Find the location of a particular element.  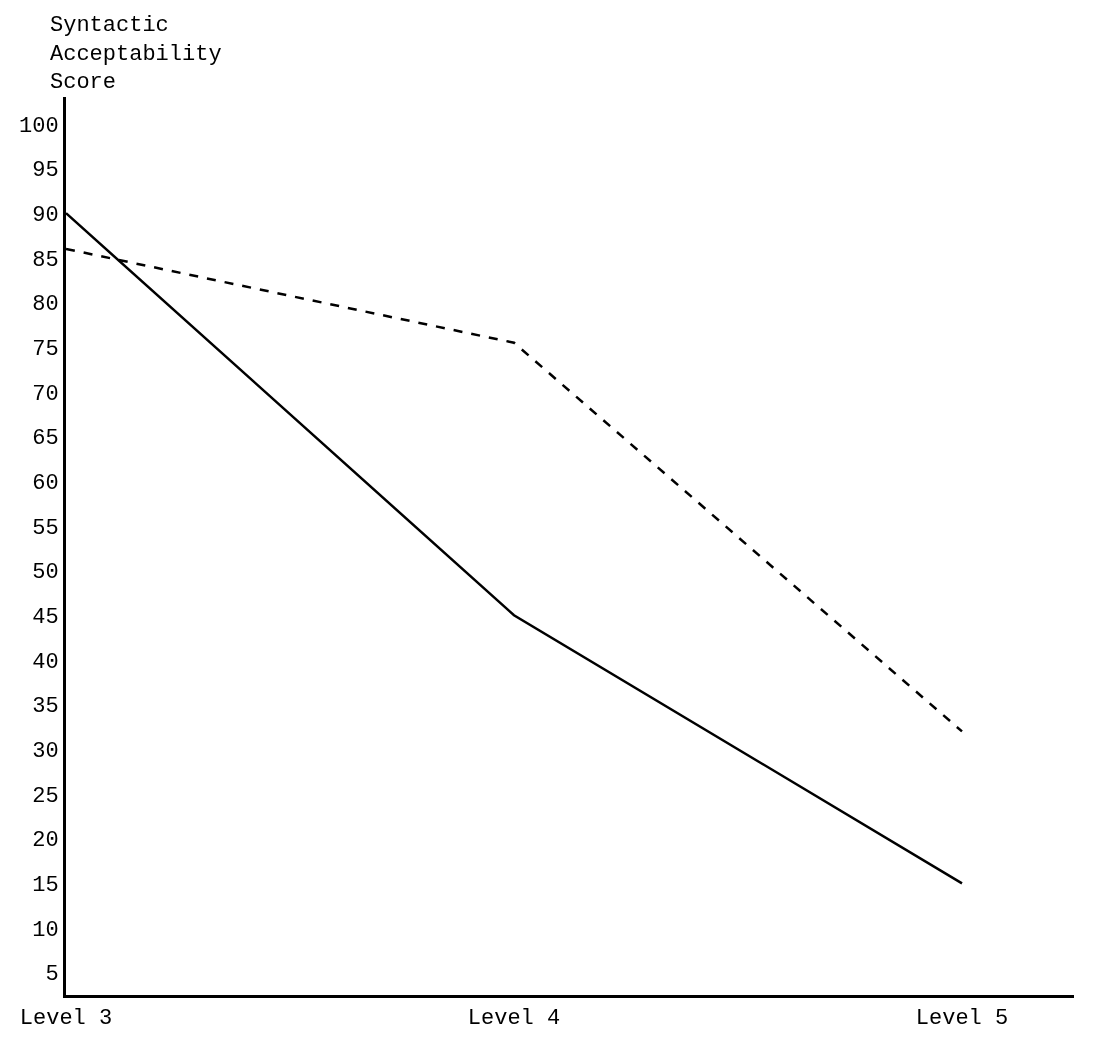

x-tick-label: Level 5 is located at coordinates (962, 1019).